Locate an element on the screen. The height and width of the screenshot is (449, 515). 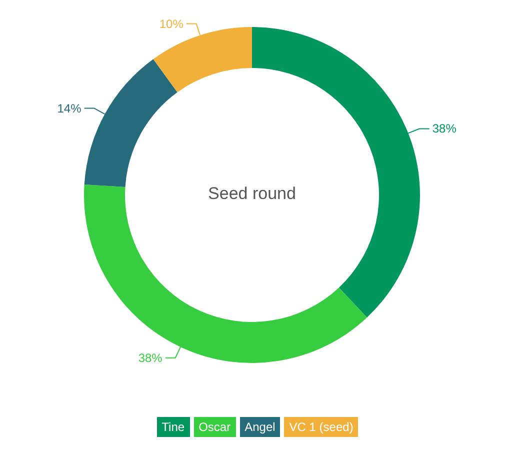
legend-label: Tine is located at coordinates (176, 427).